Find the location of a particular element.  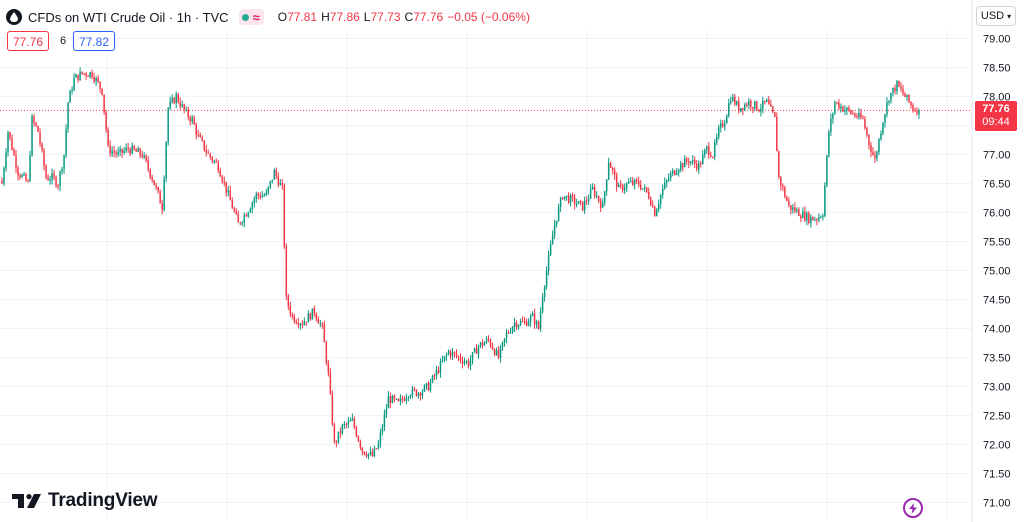

buy-price-button: 77.82 is located at coordinates (94, 41).